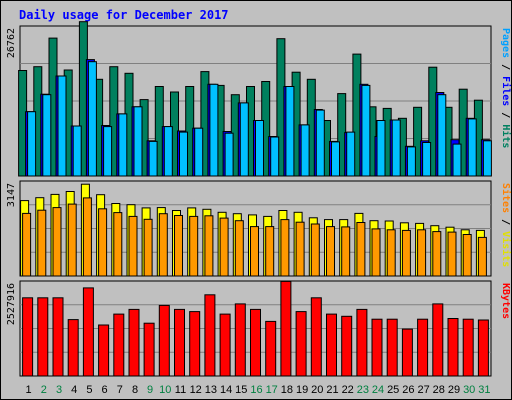  I want to click on legend-part: Hits, so click(506, 136).